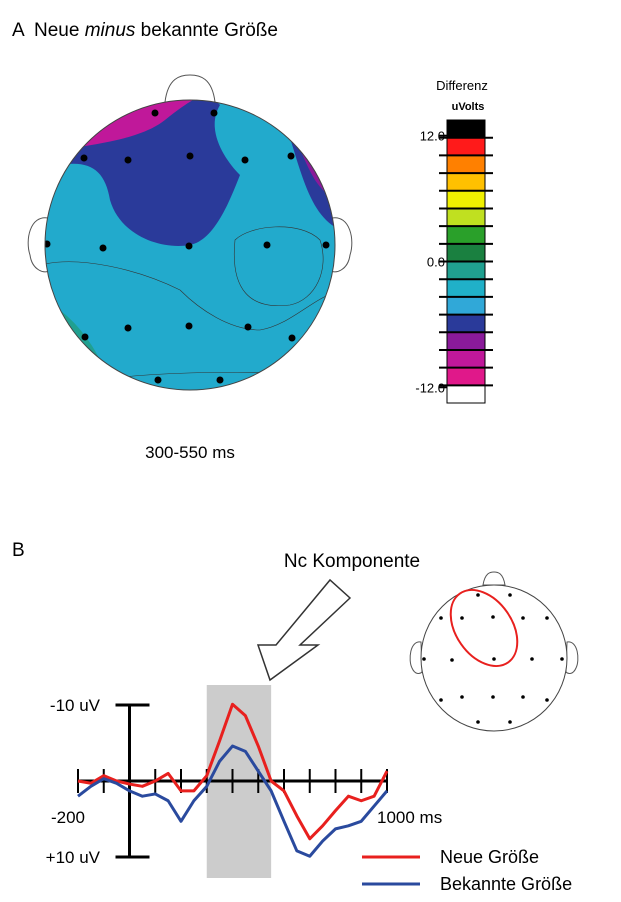  Describe the element at coordinates (59, 30) in the screenshot. I see `title-part: Neue` at that location.